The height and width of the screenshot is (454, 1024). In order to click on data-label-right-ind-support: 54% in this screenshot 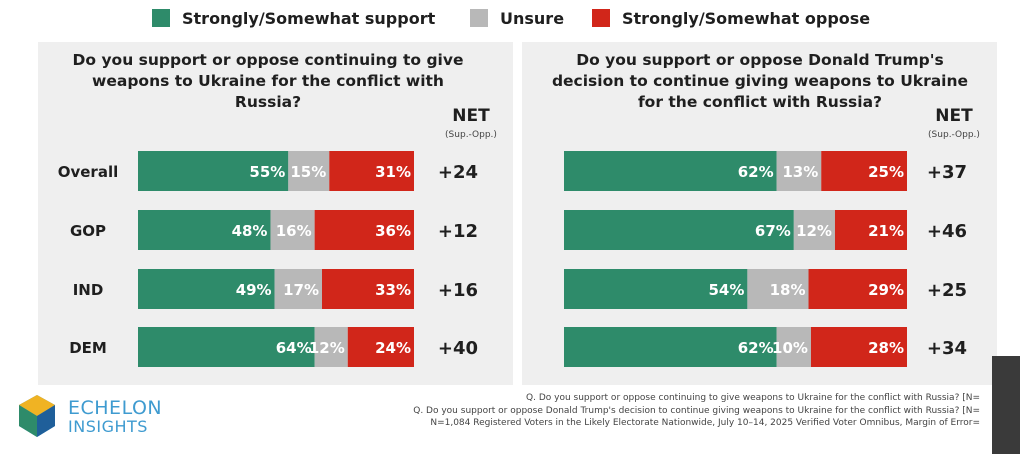, I will do `click(726, 290)`.